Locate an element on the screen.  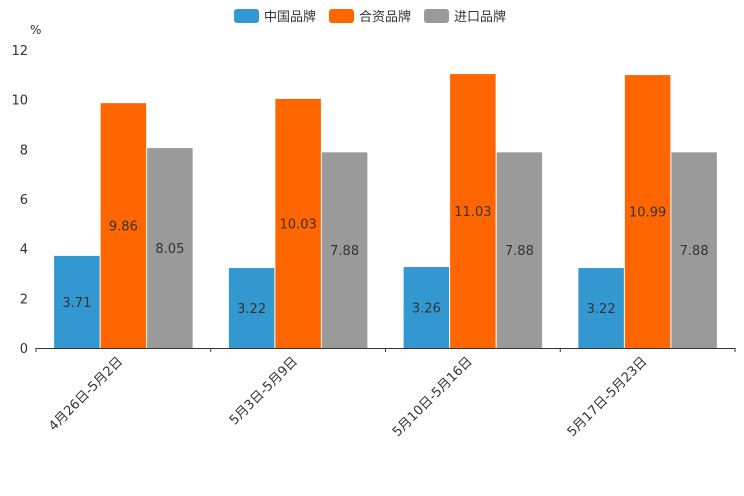
y-tick-label: 6 is located at coordinates (24, 200).